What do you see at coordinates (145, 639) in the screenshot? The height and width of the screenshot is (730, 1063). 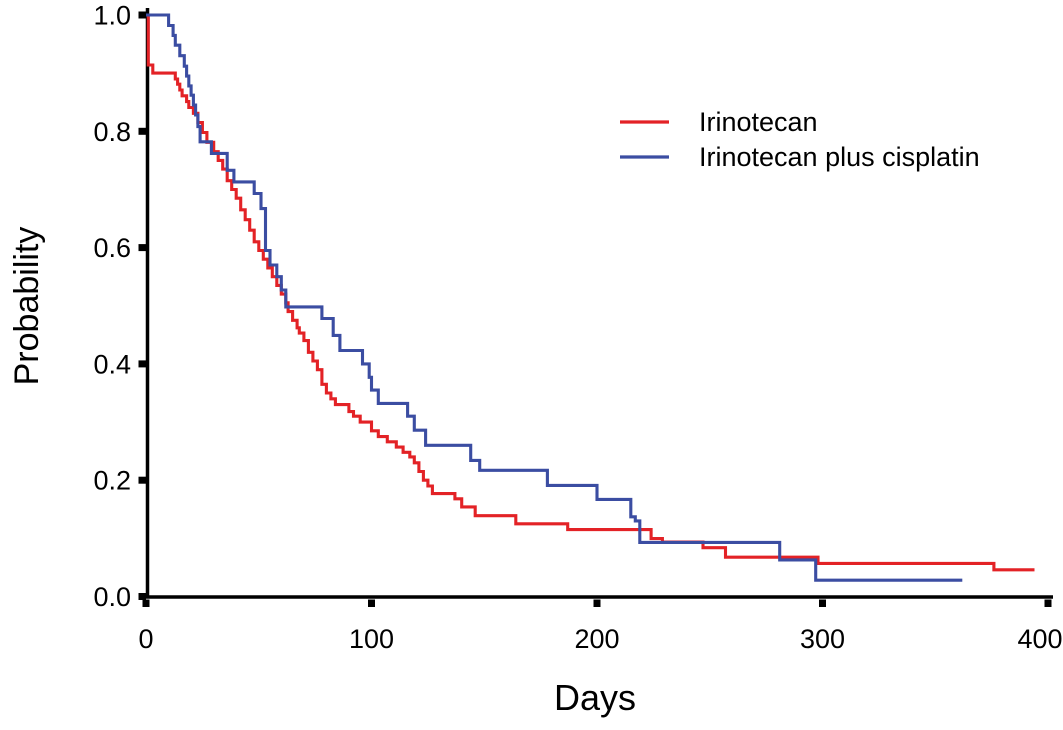 I see `x-tick-label: 0` at bounding box center [145, 639].